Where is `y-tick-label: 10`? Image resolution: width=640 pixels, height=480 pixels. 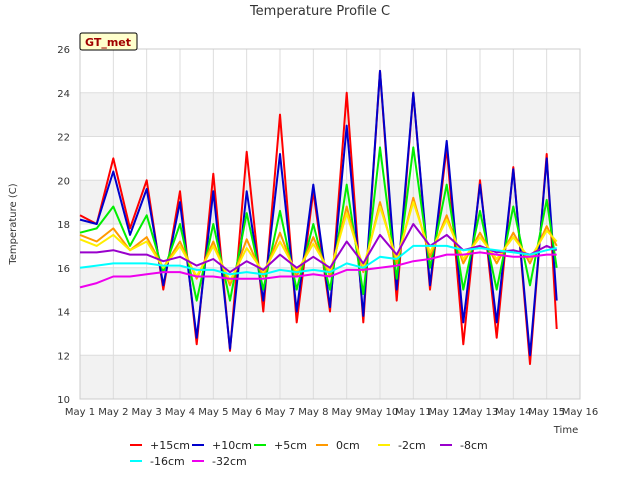 y-tick-label: 10 is located at coordinates (63, 400).